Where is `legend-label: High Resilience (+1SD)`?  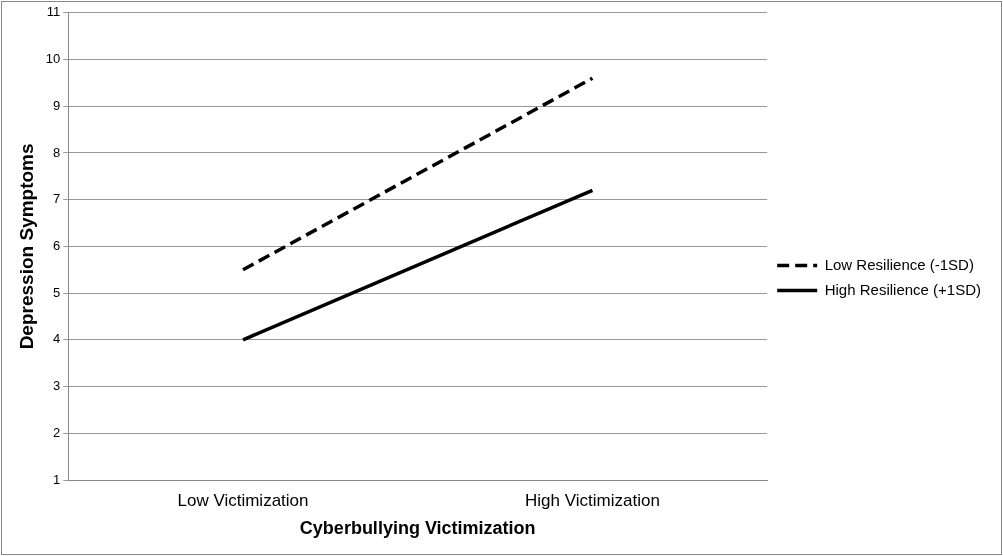
legend-label: High Resilience (+1SD) is located at coordinates (903, 289).